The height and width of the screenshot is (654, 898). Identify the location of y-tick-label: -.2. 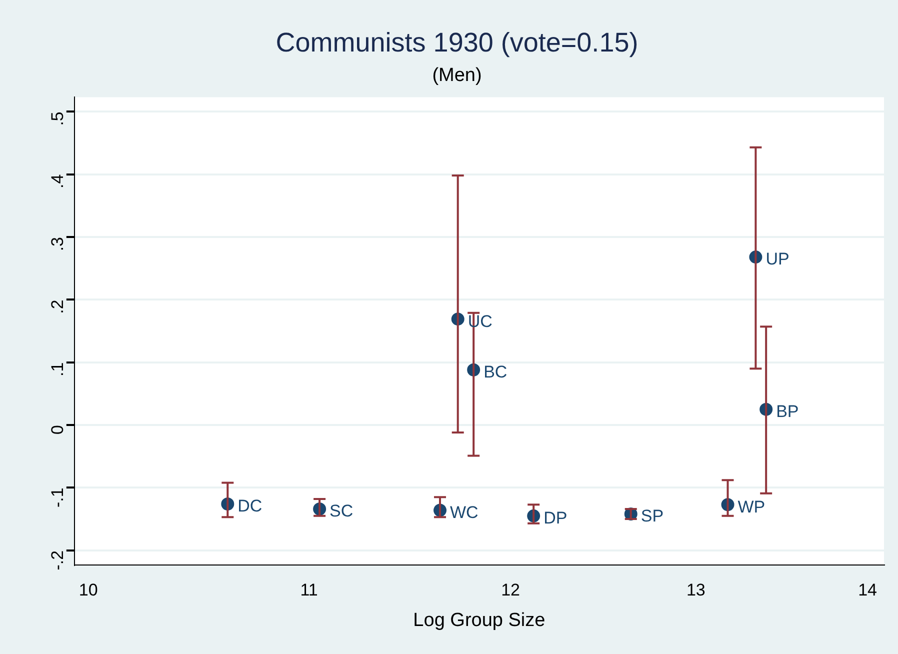
(58, 560).